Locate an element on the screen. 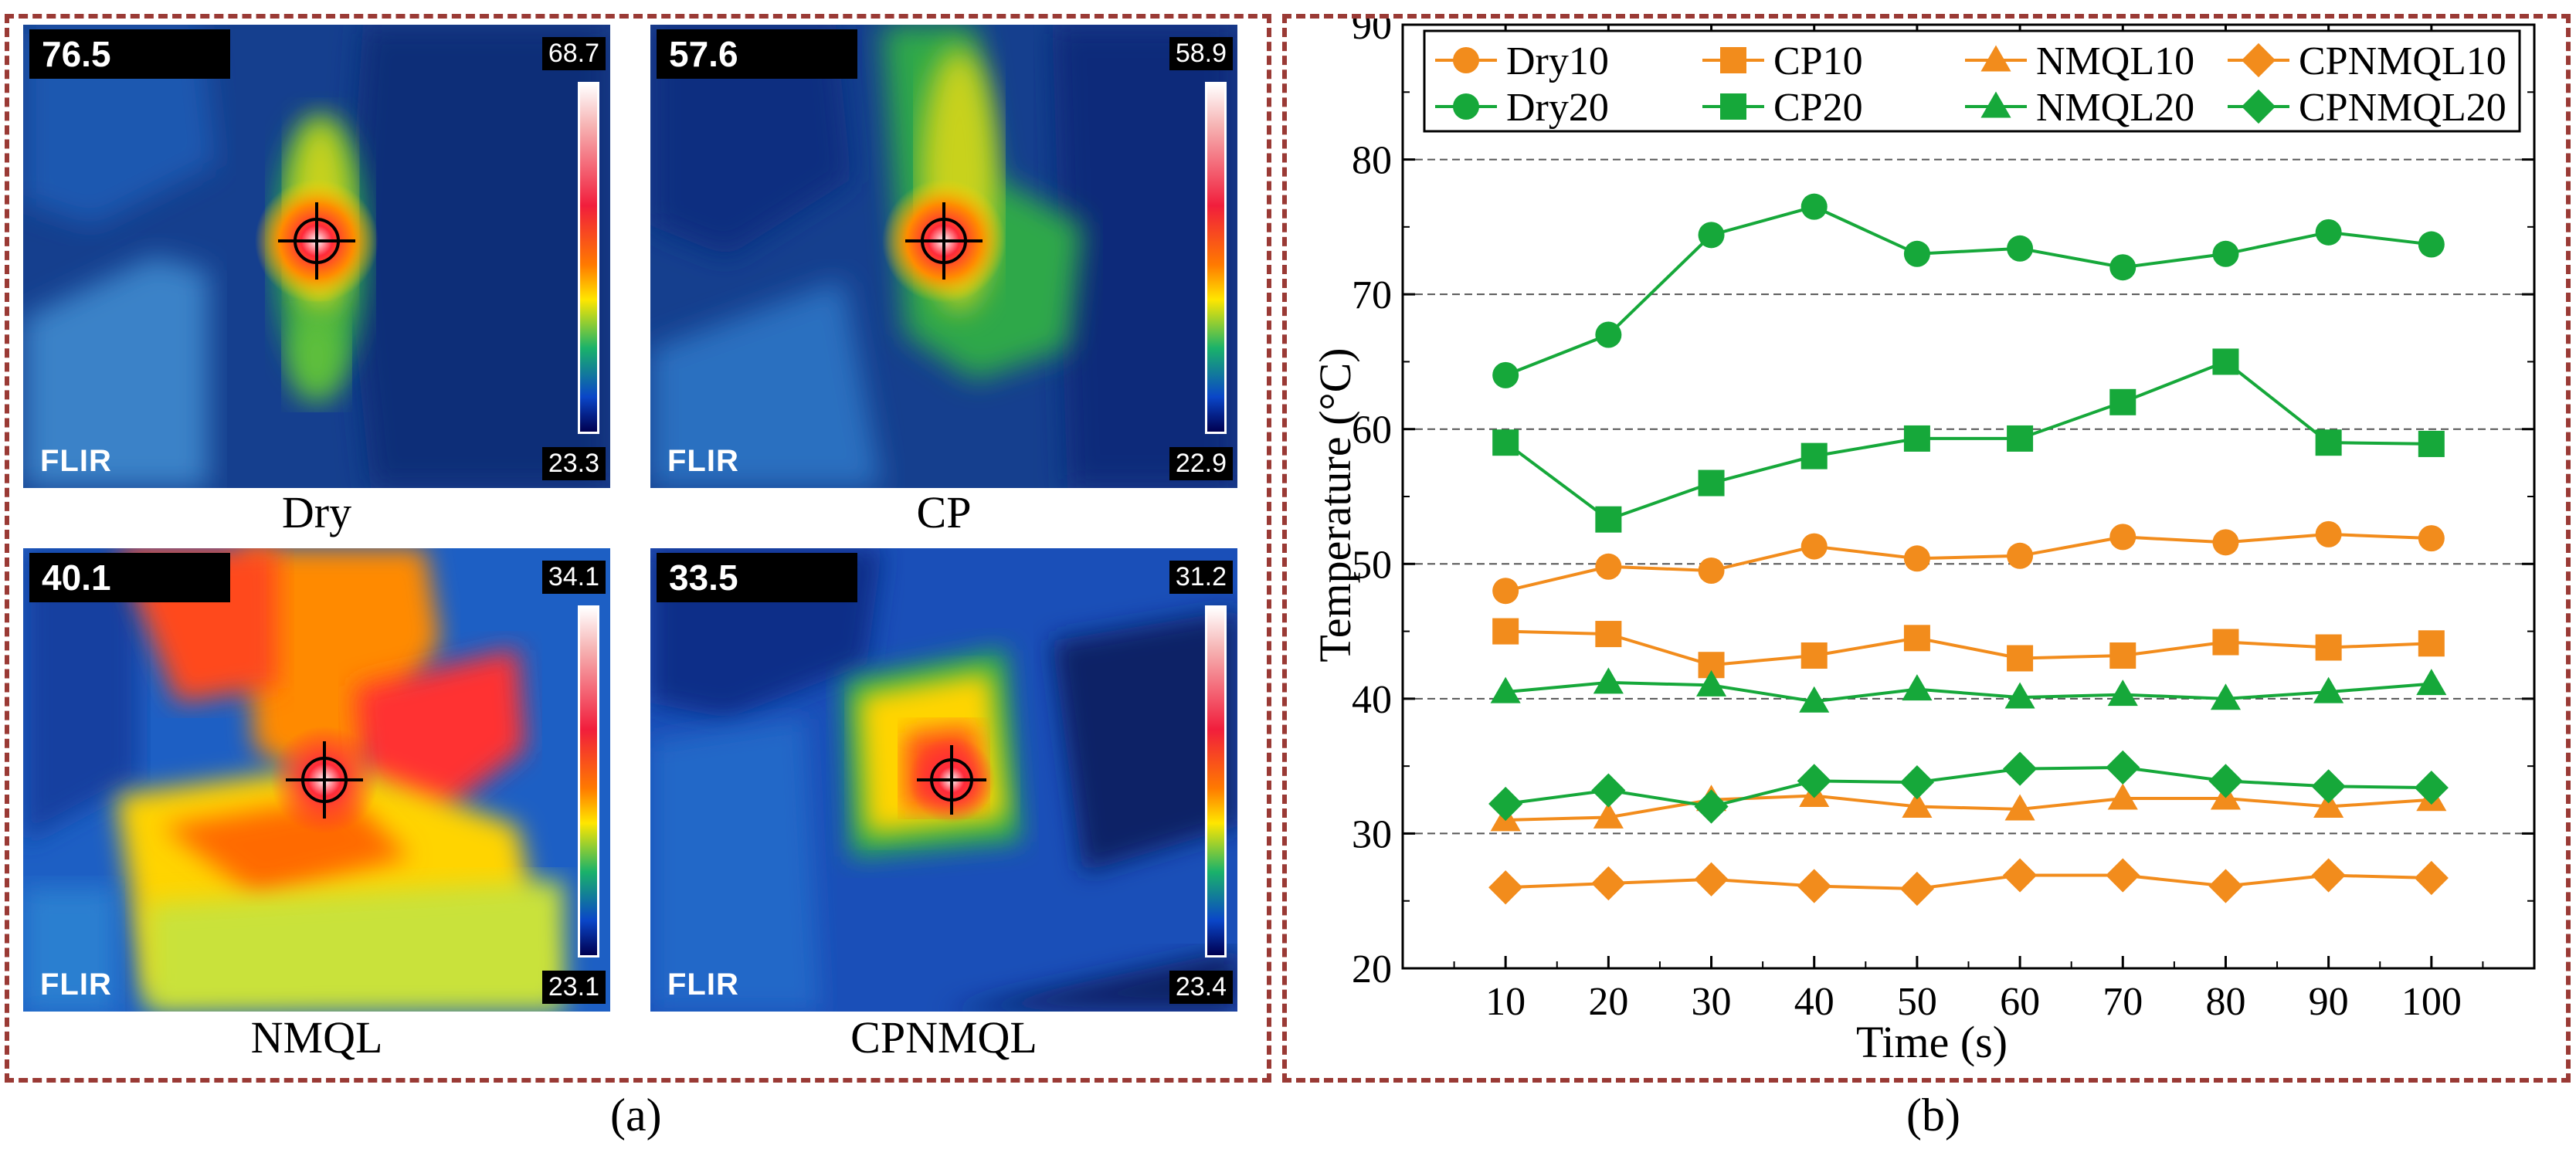 The width and height of the screenshot is (2576, 1149). x-tick-label: 50 is located at coordinates (1917, 1002).